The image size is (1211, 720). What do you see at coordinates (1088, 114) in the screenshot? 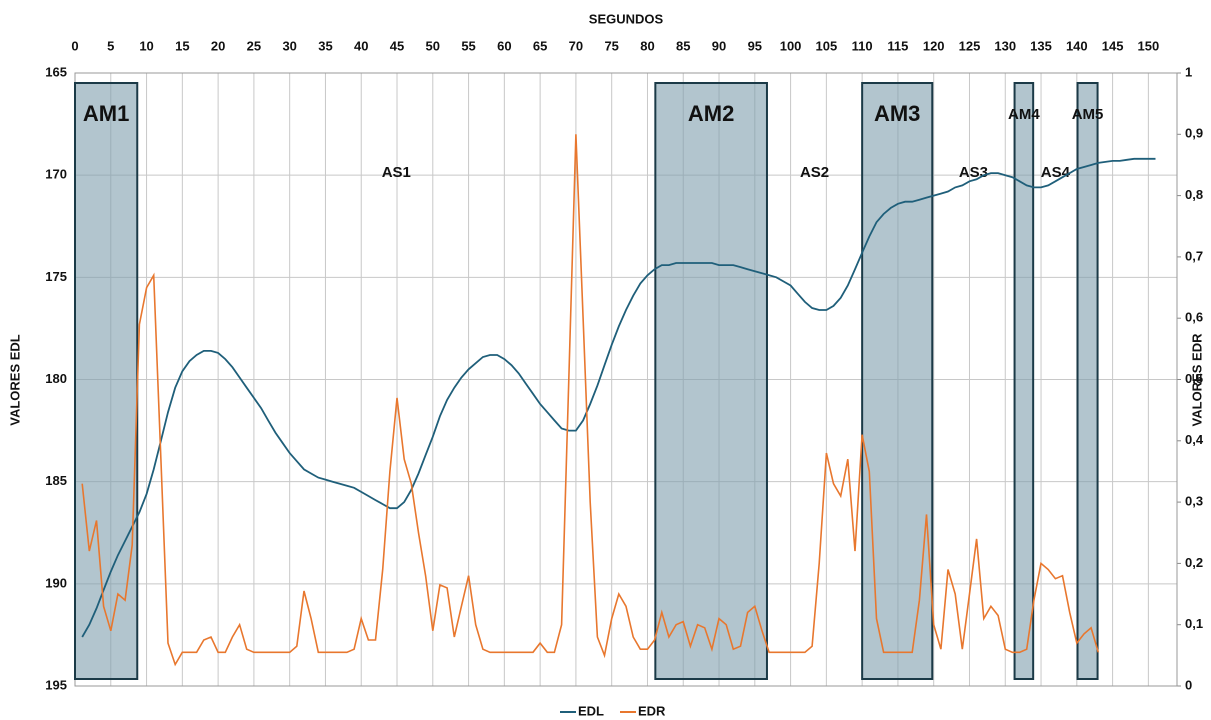
I see `region-label: AM5` at bounding box center [1088, 114].